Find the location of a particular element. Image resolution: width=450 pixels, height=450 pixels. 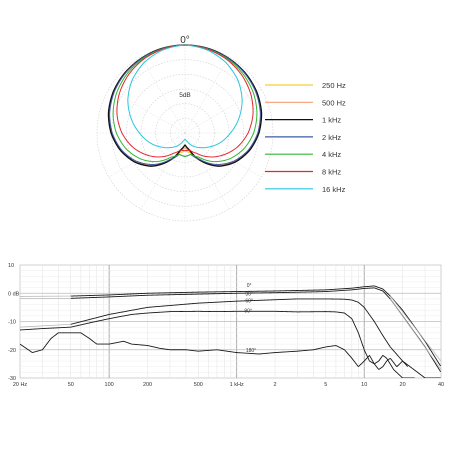

y-tick-label: 0 dB is located at coordinates (14, 294).